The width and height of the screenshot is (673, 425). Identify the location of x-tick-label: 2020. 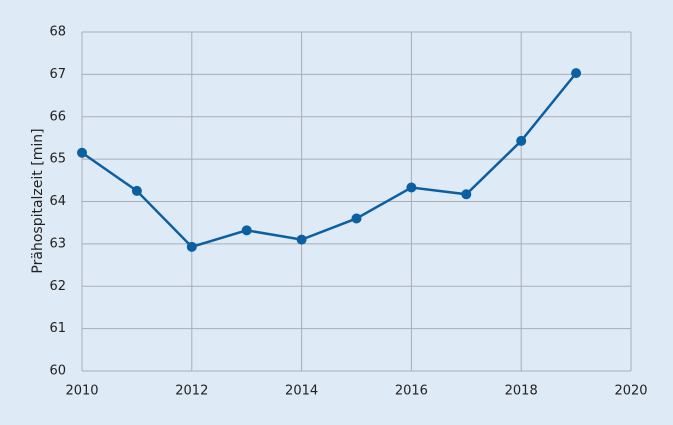
(630, 391).